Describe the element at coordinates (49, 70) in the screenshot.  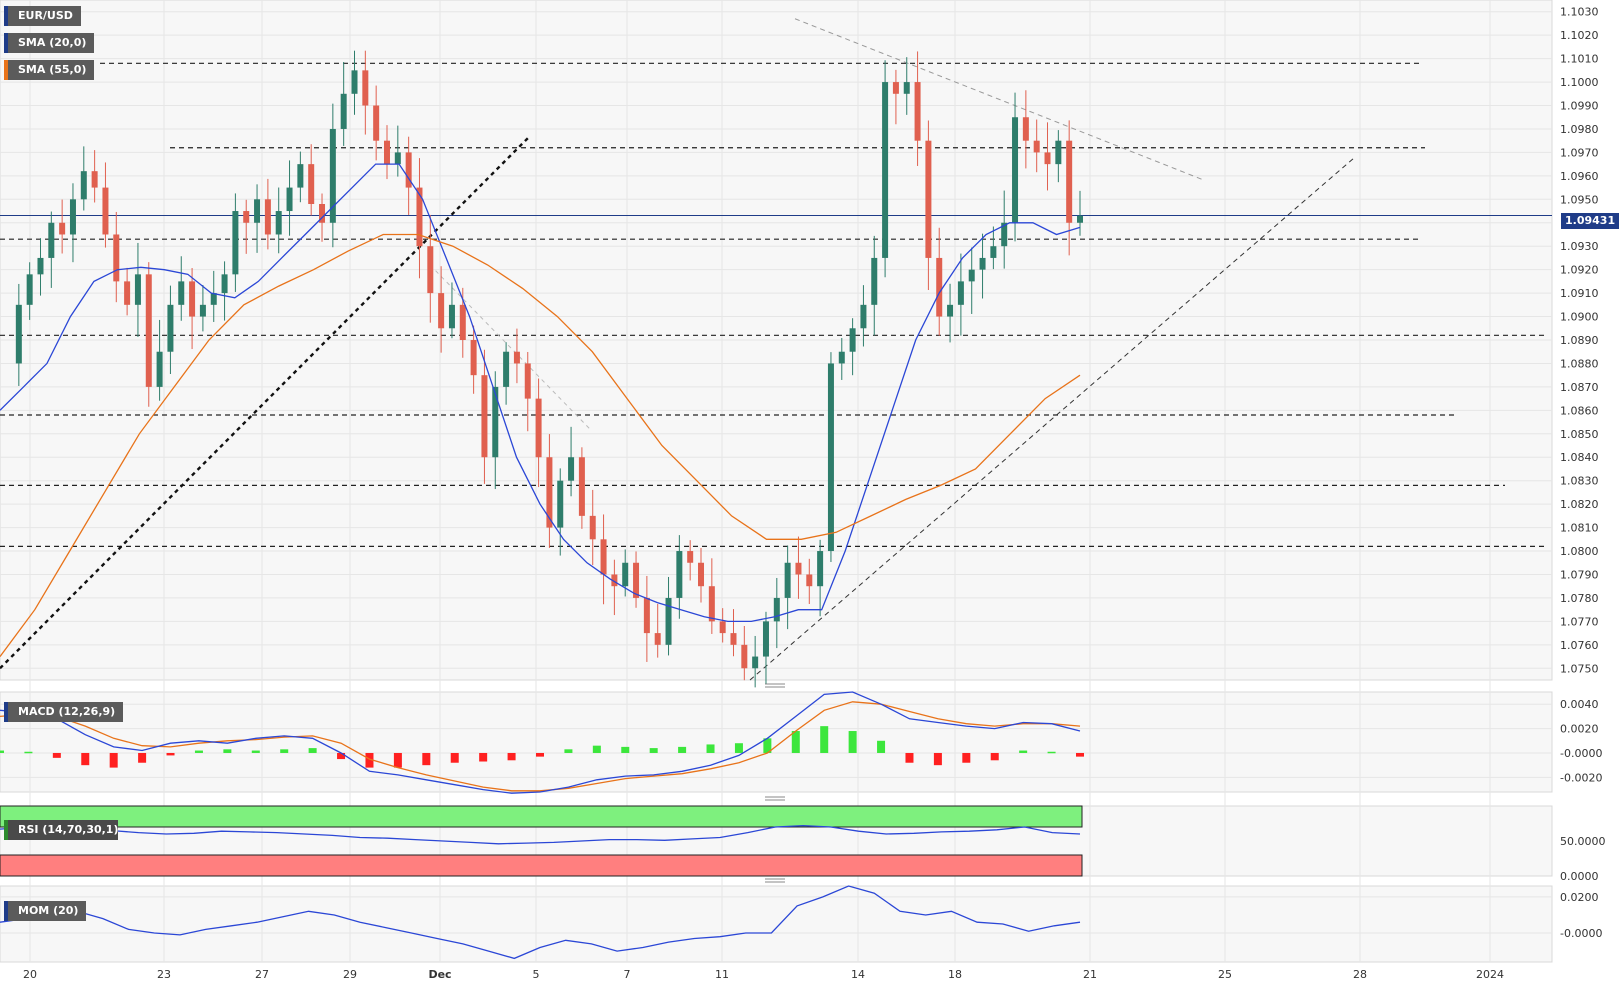
I see `legend-sma55: SMA (55,0)` at that location.